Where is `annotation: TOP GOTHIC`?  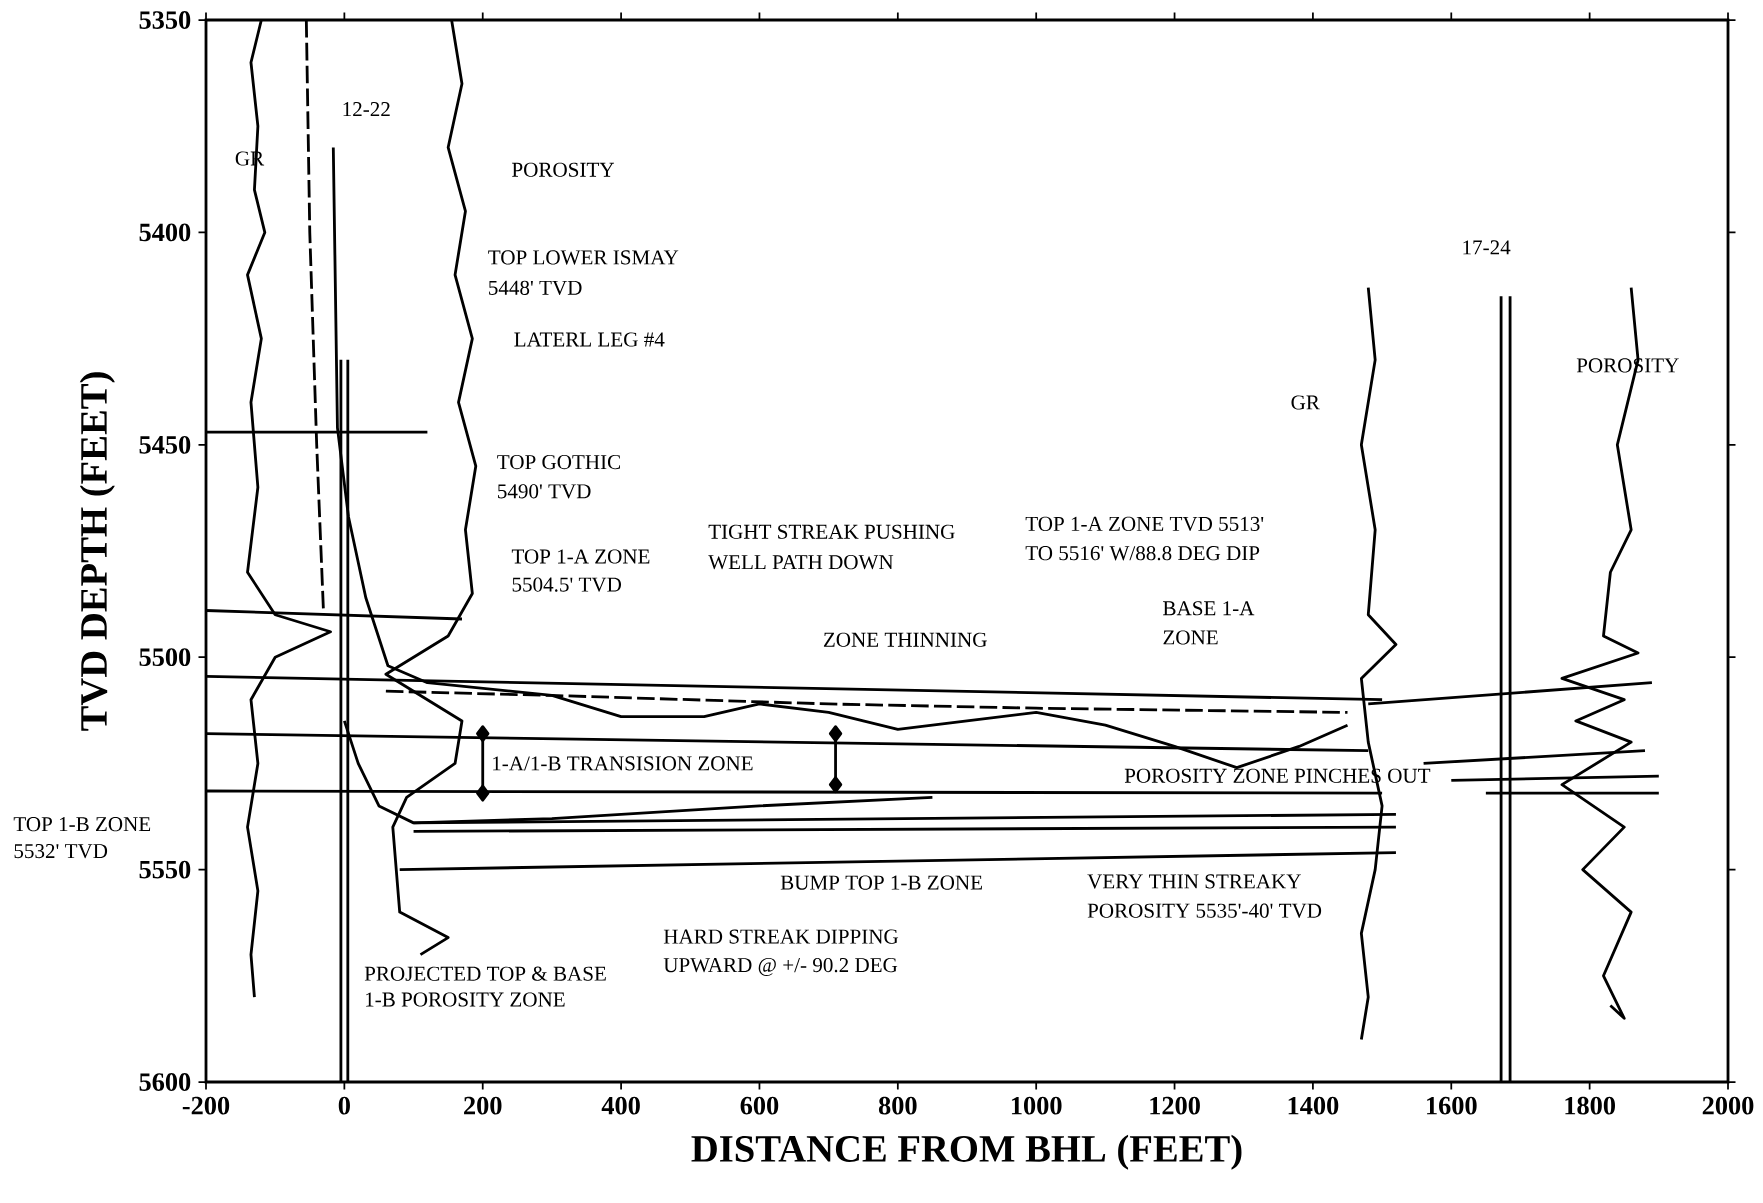
annotation: TOP GOTHIC is located at coordinates (558, 462).